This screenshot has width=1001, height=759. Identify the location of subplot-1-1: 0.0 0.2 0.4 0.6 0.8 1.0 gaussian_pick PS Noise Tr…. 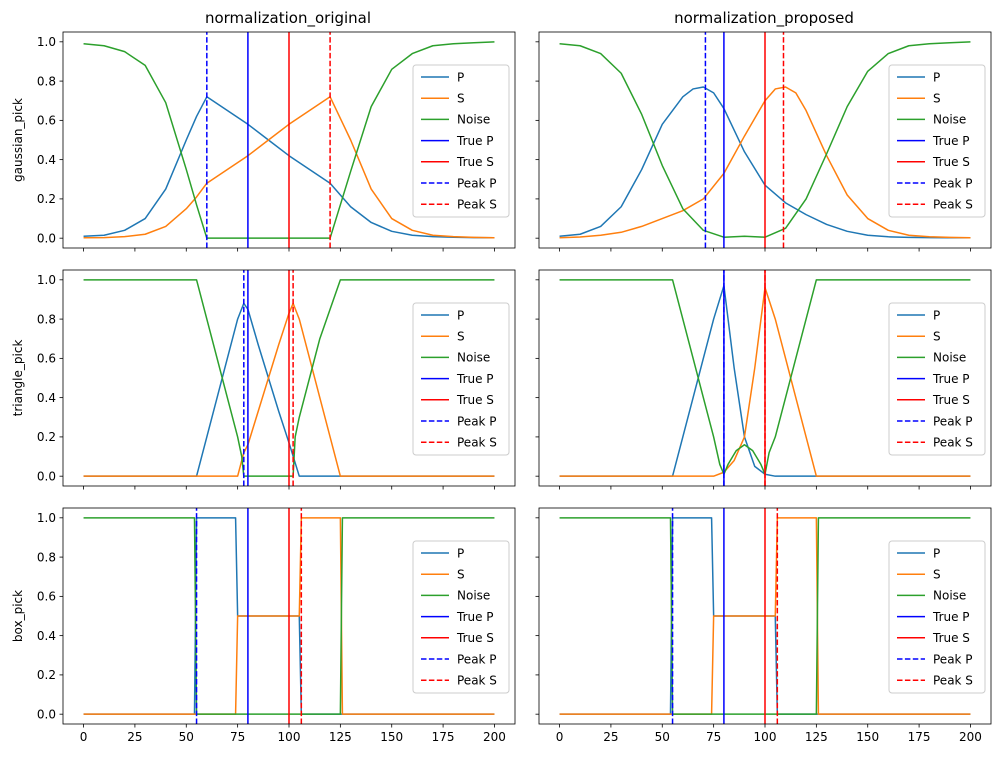
(263, 141).